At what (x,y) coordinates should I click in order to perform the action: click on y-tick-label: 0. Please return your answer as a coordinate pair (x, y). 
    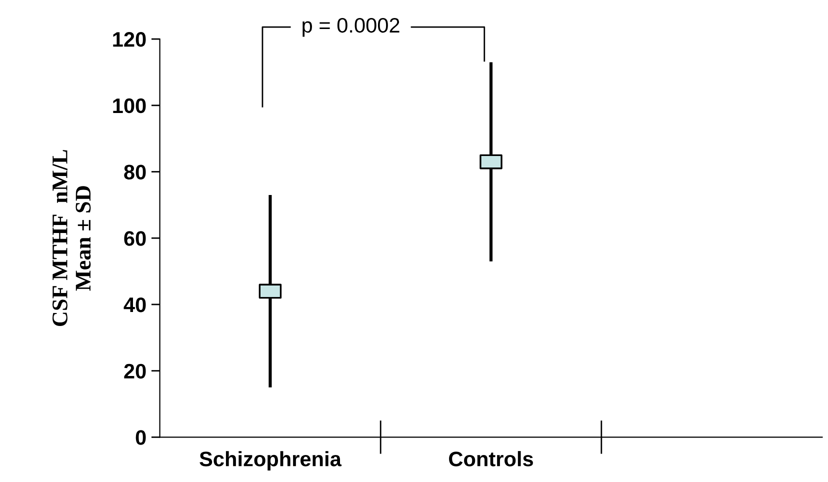
    Looking at the image, I should click on (141, 437).